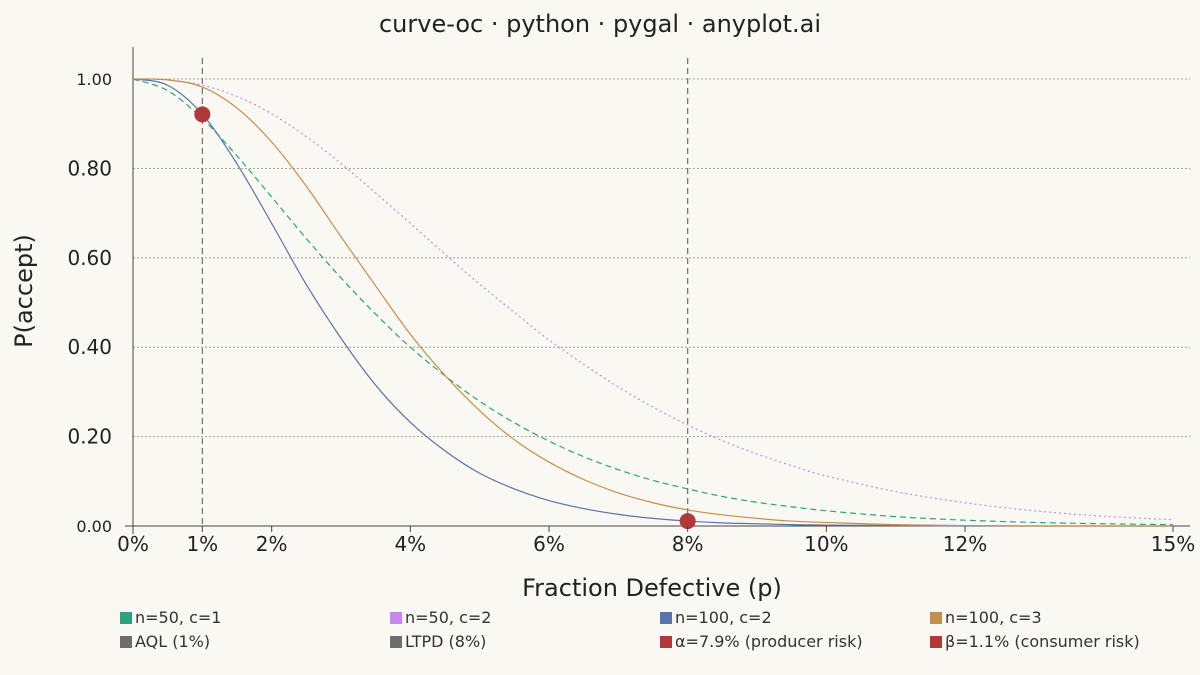 The width and height of the screenshot is (1200, 675). I want to click on legend-label: n=100, c=3, so click(993, 617).